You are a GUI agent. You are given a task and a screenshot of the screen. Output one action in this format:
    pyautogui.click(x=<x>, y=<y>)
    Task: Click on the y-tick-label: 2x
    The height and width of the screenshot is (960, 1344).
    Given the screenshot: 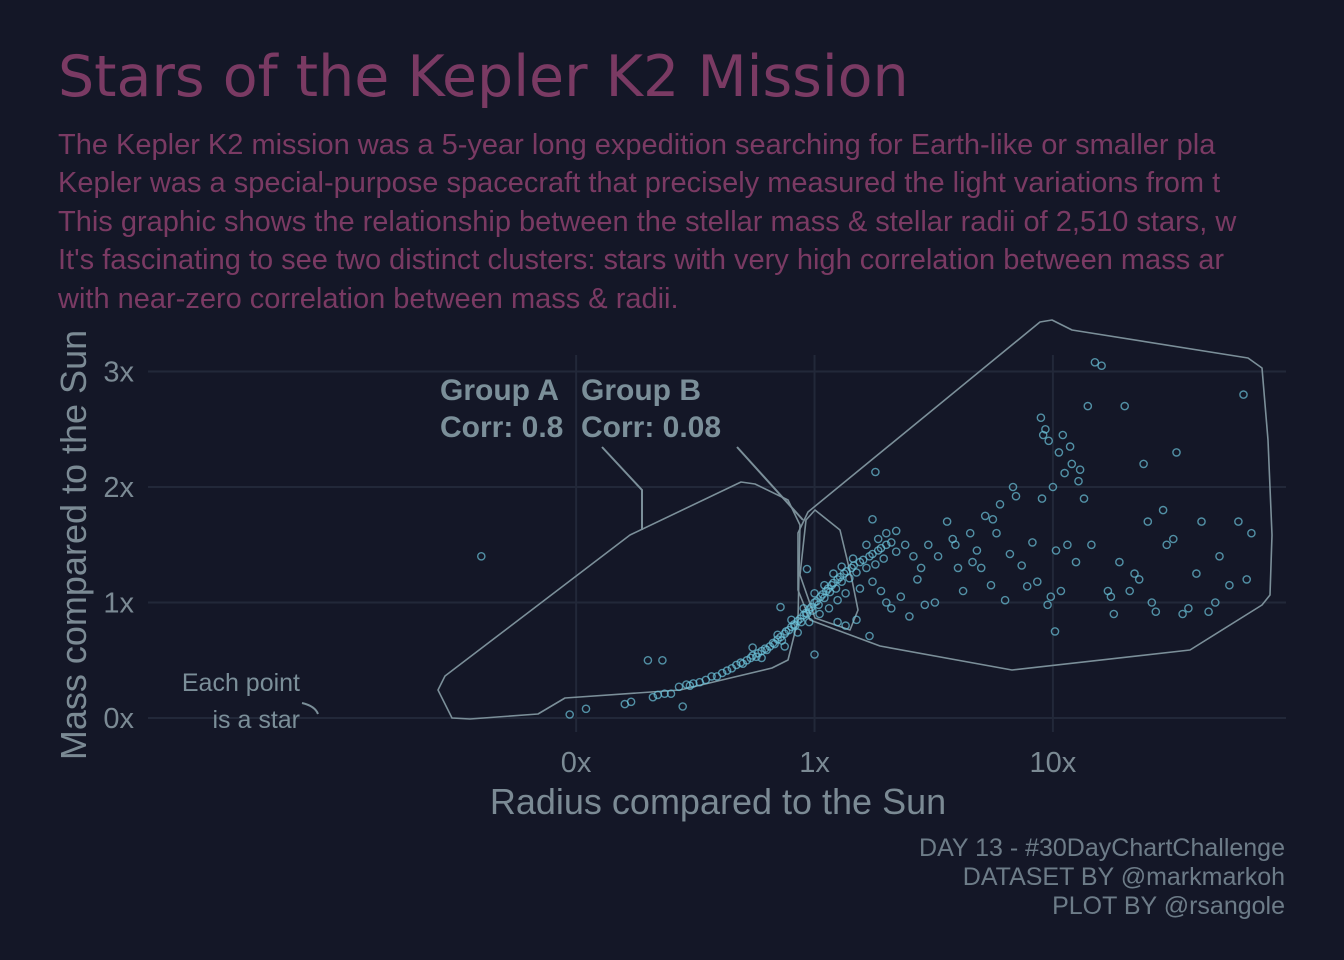 What is the action you would take?
    pyautogui.click(x=118, y=488)
    